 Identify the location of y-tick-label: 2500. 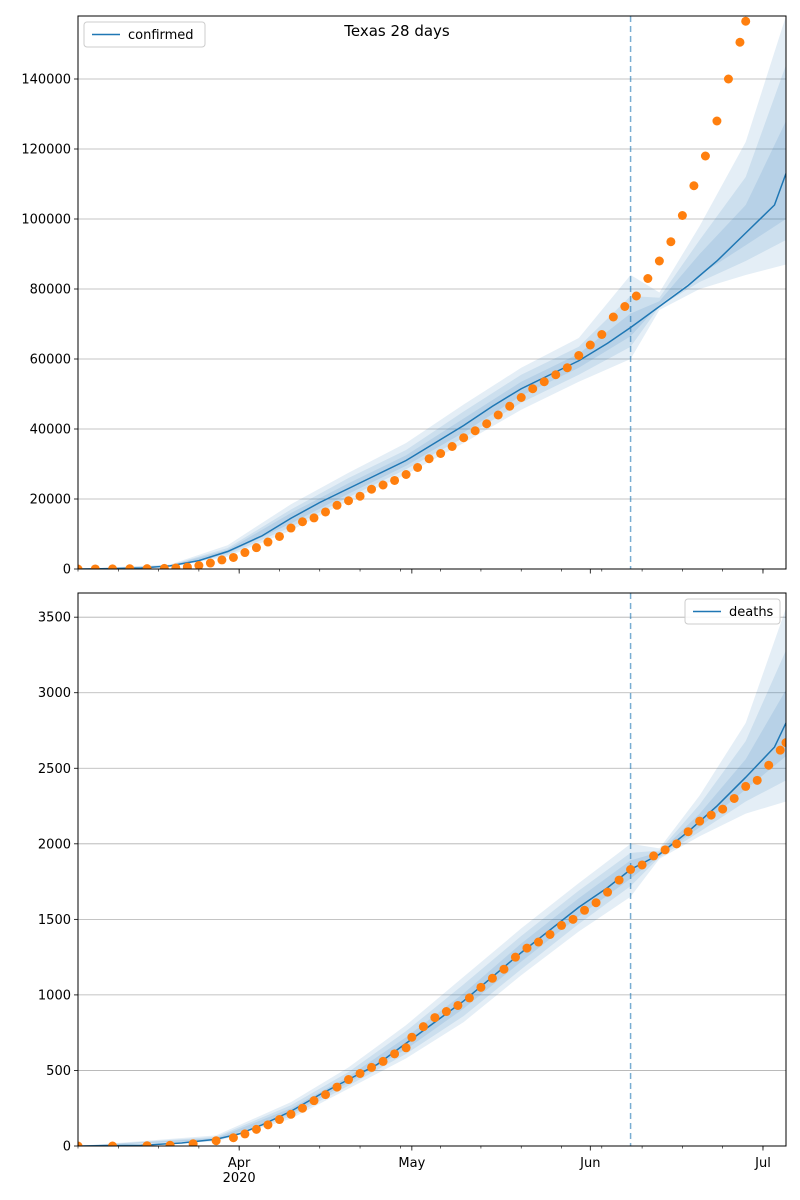
(54, 769).